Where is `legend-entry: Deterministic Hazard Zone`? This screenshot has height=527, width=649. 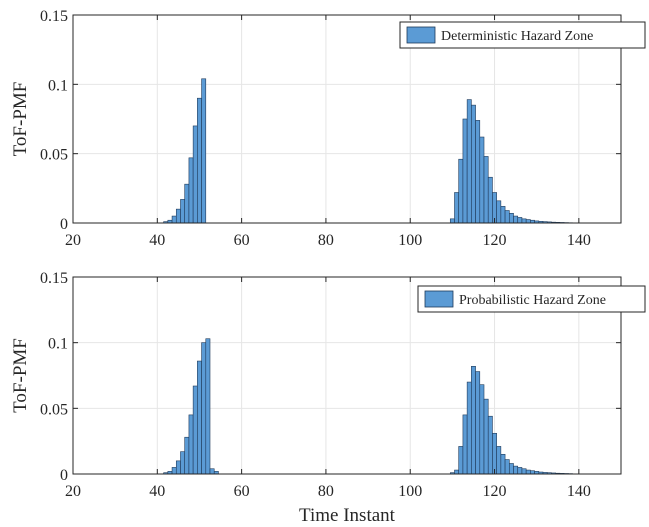 legend-entry: Deterministic Hazard Zone is located at coordinates (517, 36).